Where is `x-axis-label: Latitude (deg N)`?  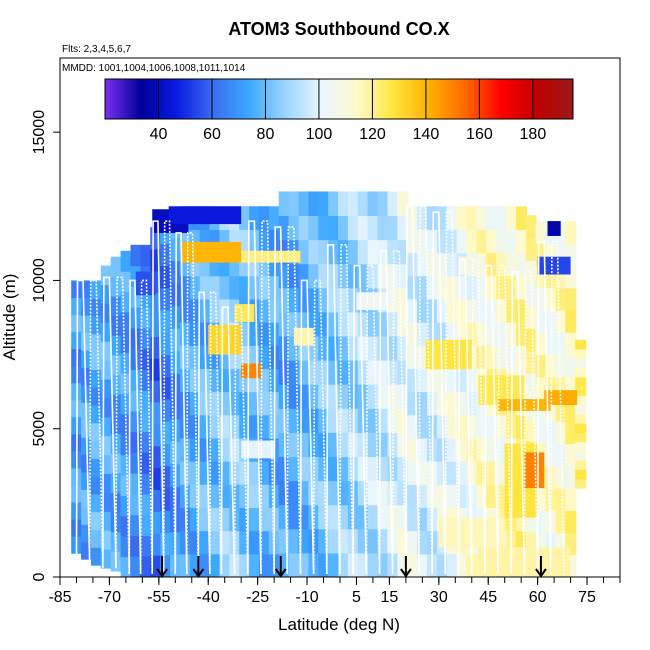 x-axis-label: Latitude (deg N) is located at coordinates (339, 624).